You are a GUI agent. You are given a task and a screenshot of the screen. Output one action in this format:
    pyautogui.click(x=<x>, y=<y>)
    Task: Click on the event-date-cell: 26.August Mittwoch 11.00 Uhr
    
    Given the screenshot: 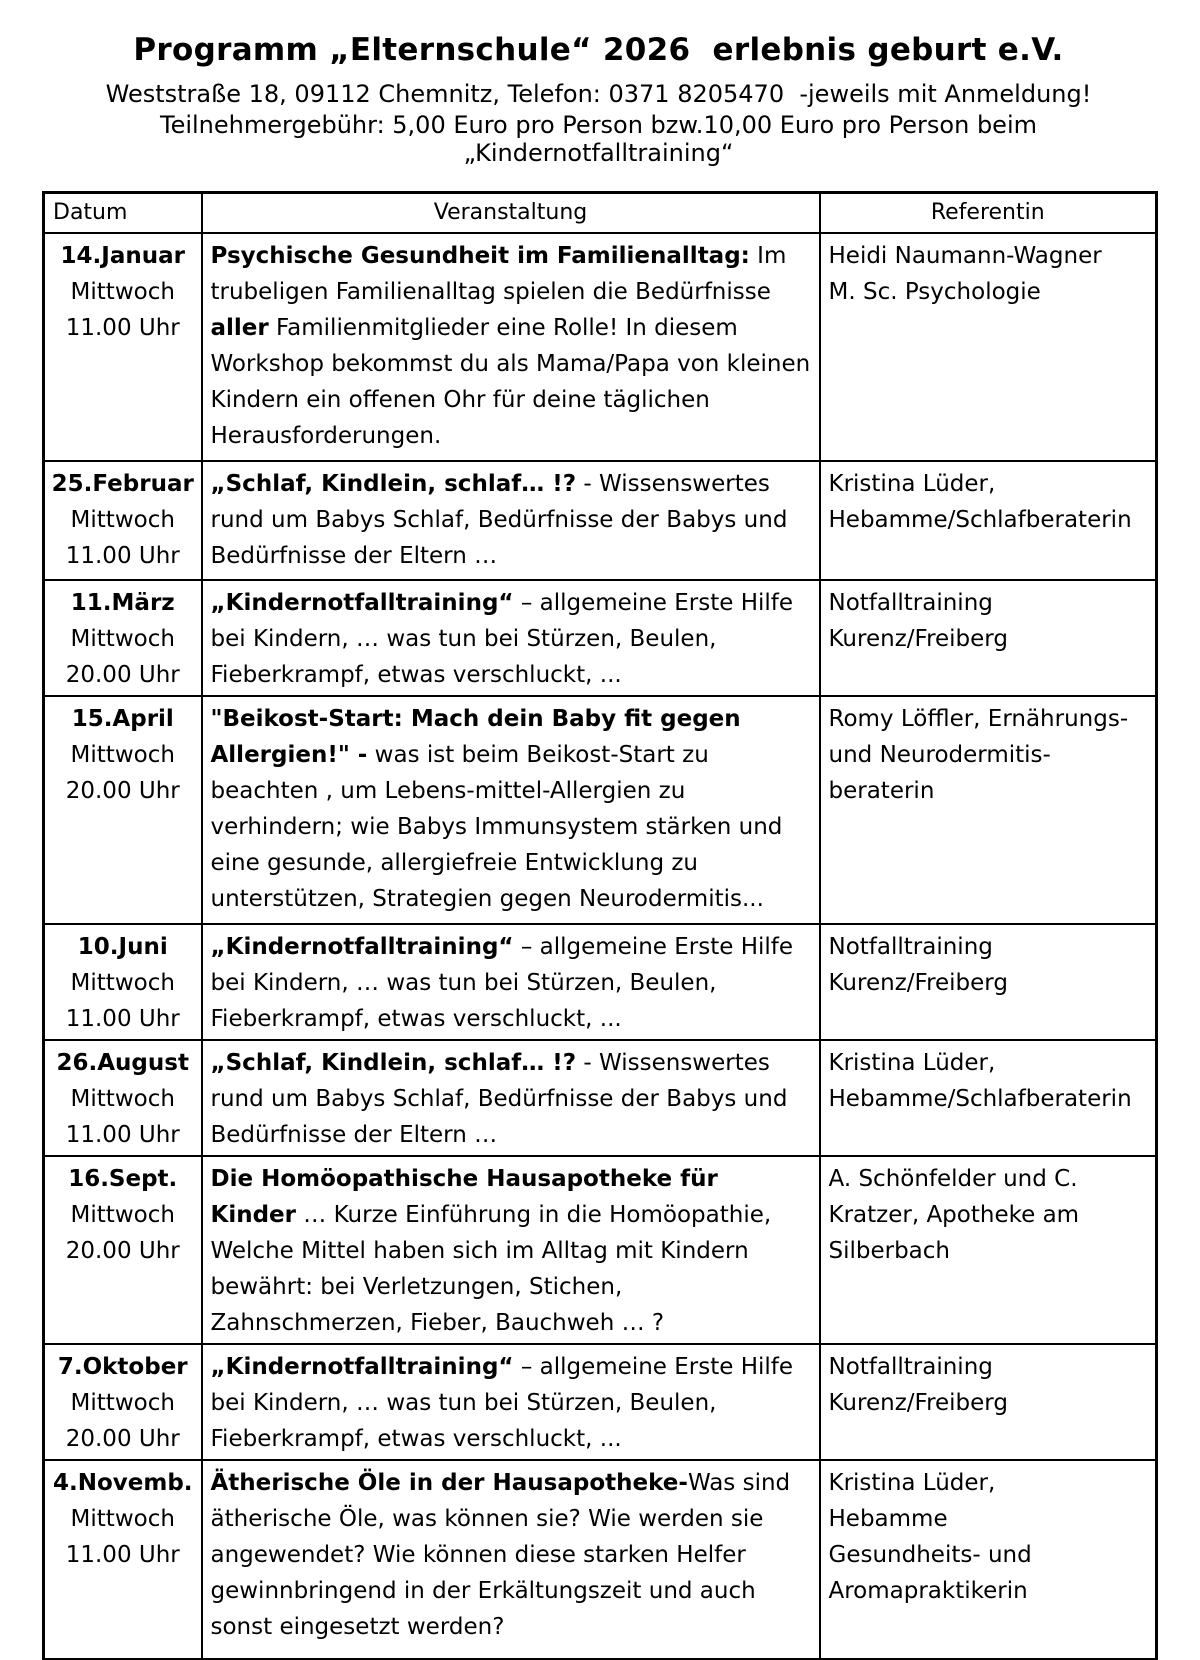 What is the action you would take?
    pyautogui.click(x=122, y=1097)
    